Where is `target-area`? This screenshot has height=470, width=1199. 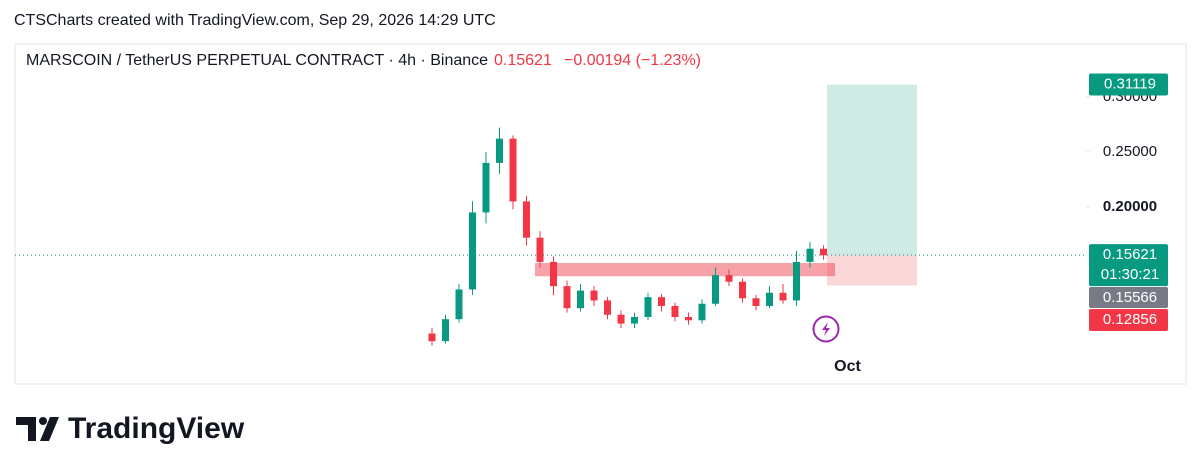
target-area is located at coordinates (872, 170).